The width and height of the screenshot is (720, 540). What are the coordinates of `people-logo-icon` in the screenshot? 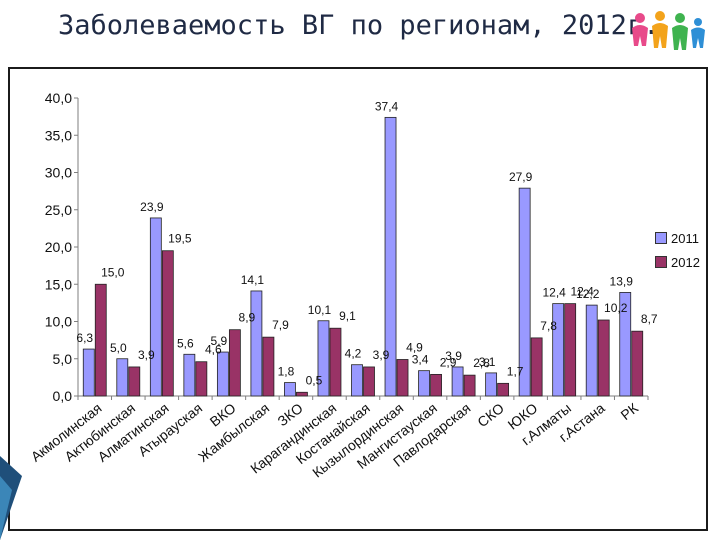 It's located at (668, 30).